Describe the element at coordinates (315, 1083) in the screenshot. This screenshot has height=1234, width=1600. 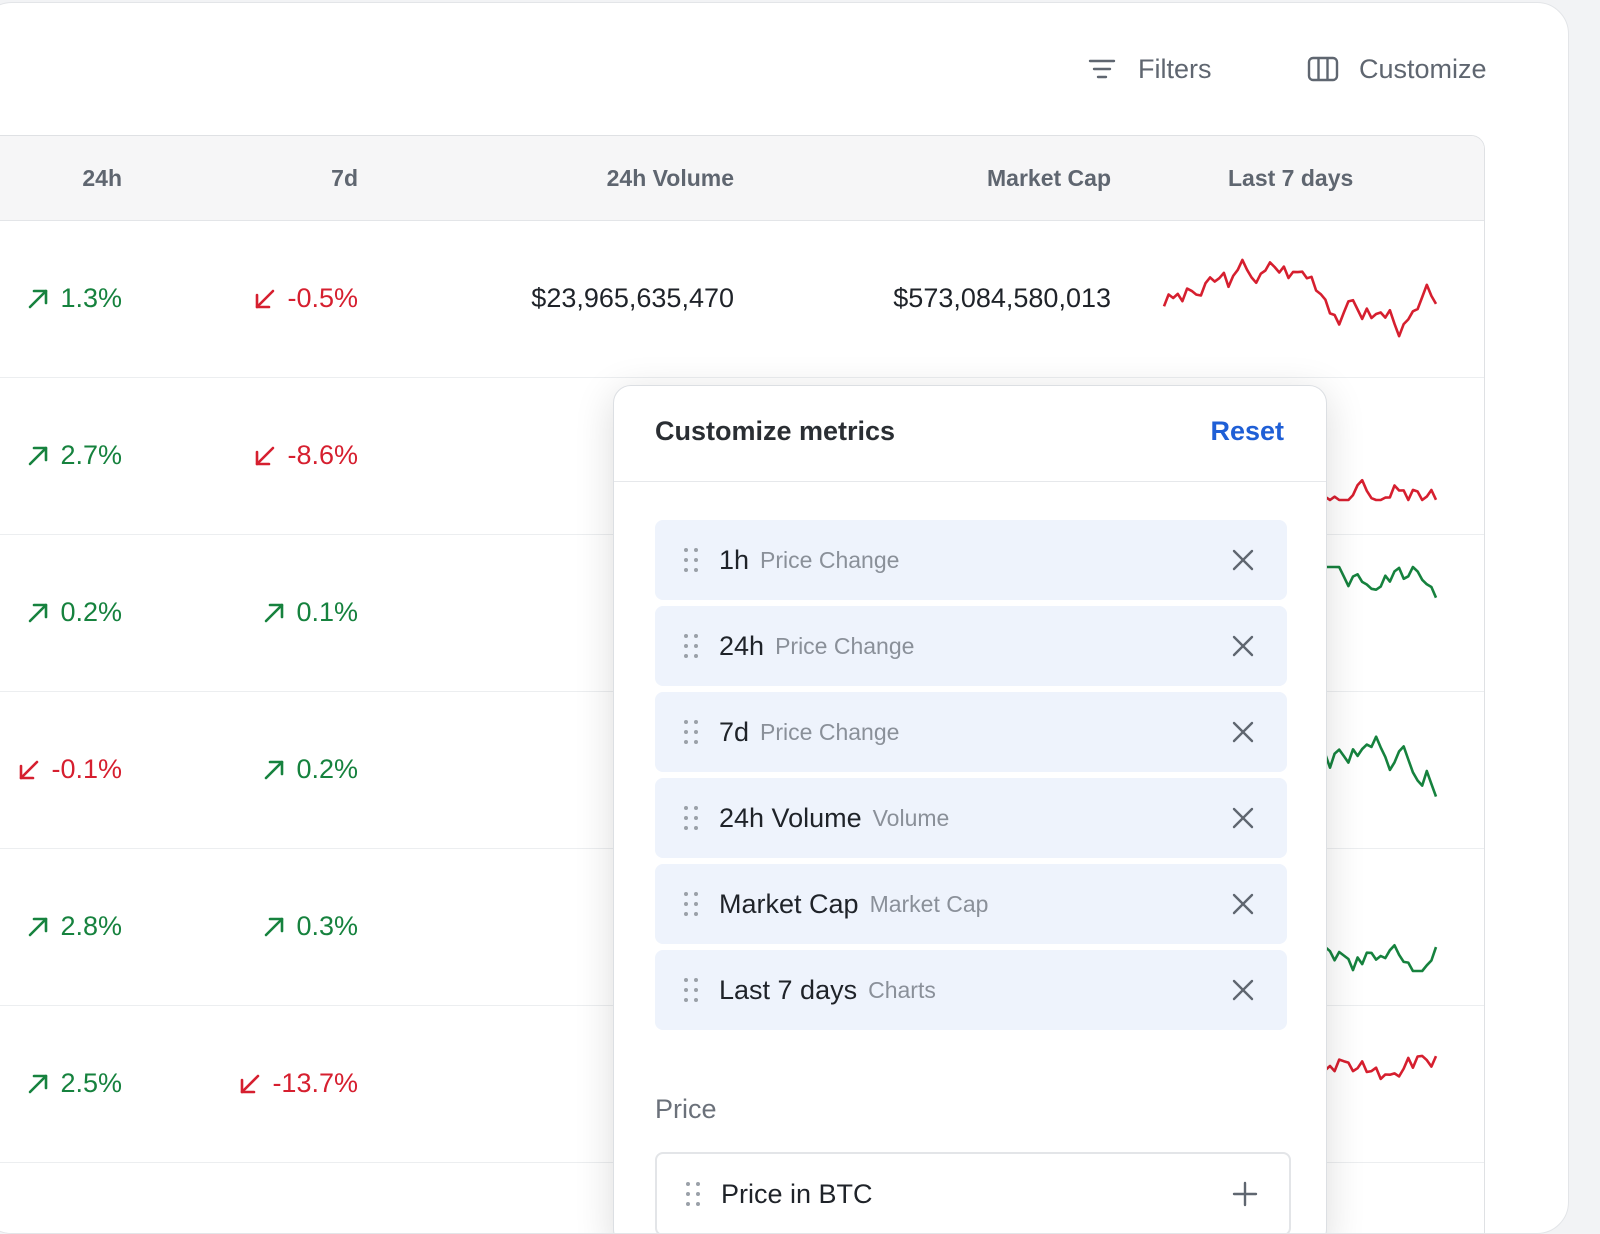
I see `change-value: -13.7%` at that location.